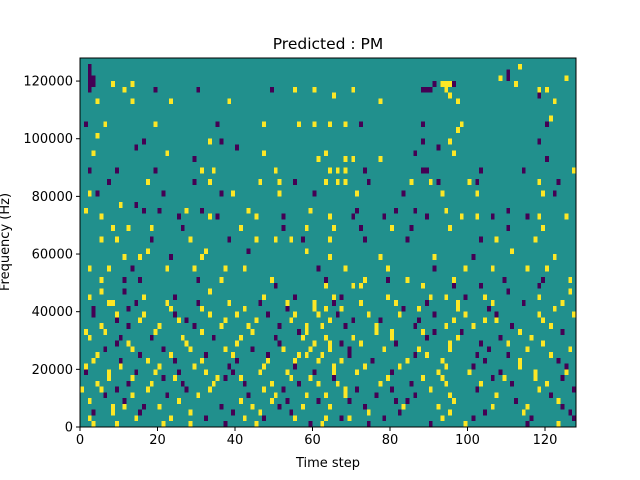 This screenshot has height=480, width=640. I want to click on x-tick-label: 20, so click(157, 440).